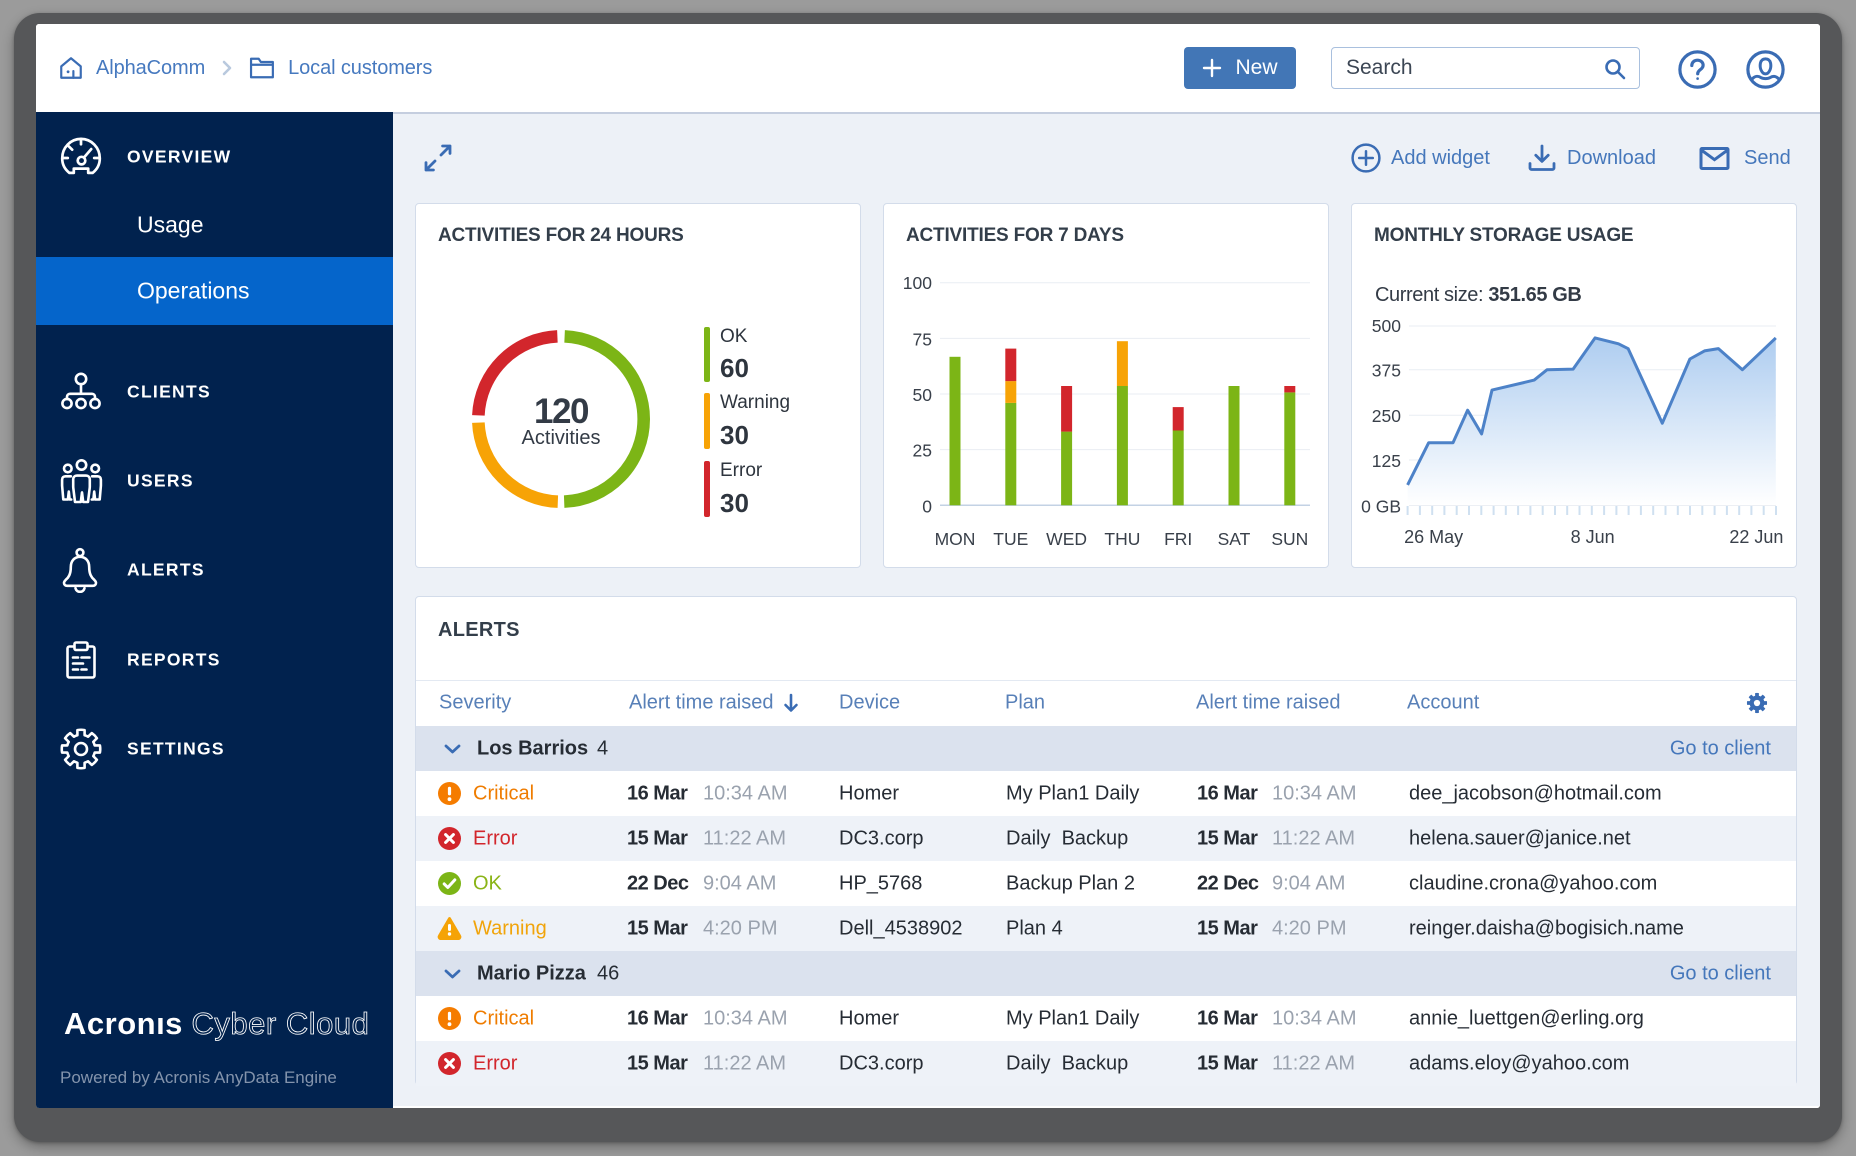 This screenshot has width=1856, height=1156. I want to click on svg-text: 0, so click(927, 507).